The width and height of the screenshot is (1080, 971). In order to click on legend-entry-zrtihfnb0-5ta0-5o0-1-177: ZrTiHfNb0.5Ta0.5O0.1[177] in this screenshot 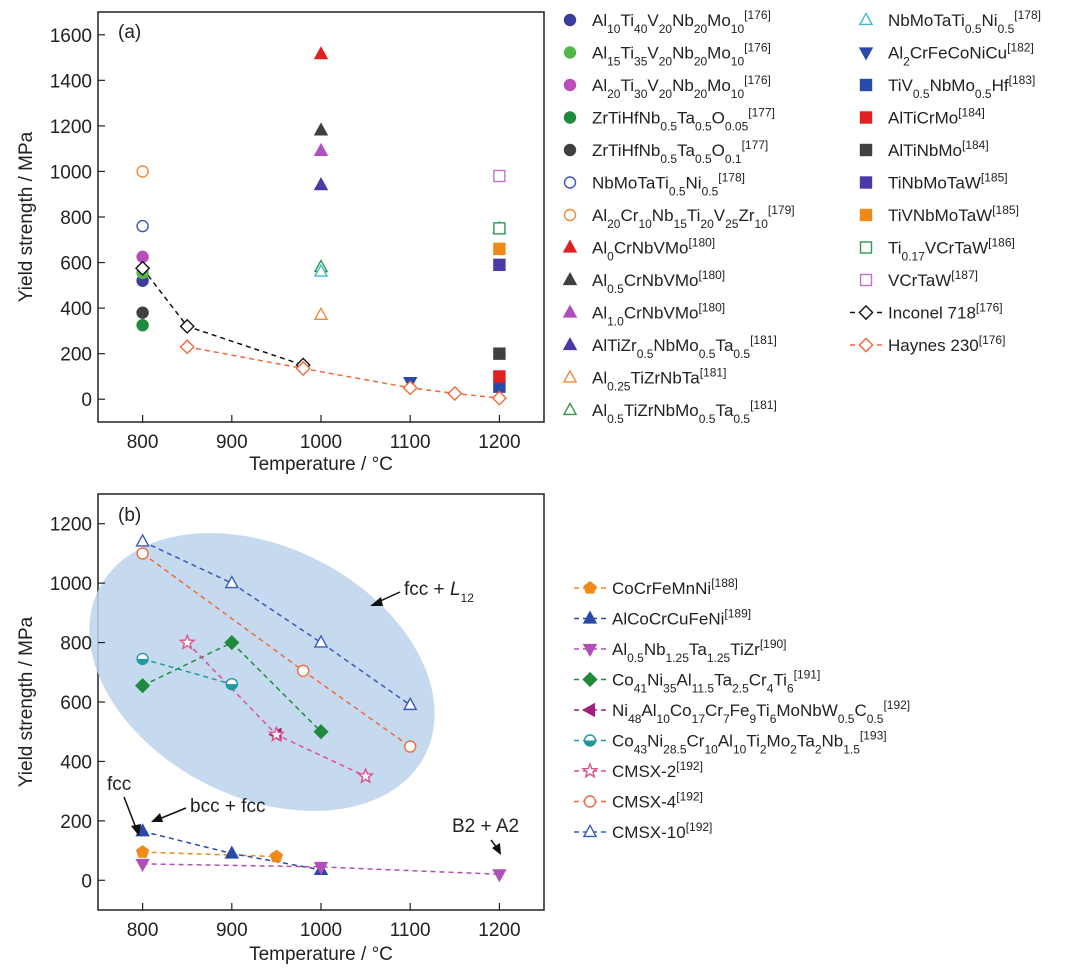, I will do `click(665, 152)`.